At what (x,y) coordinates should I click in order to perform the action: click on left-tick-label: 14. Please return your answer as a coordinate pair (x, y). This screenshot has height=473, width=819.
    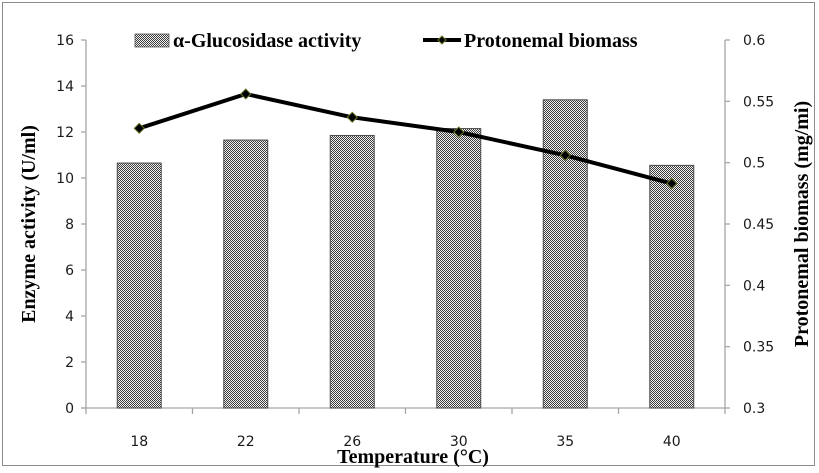
    Looking at the image, I should click on (65, 87).